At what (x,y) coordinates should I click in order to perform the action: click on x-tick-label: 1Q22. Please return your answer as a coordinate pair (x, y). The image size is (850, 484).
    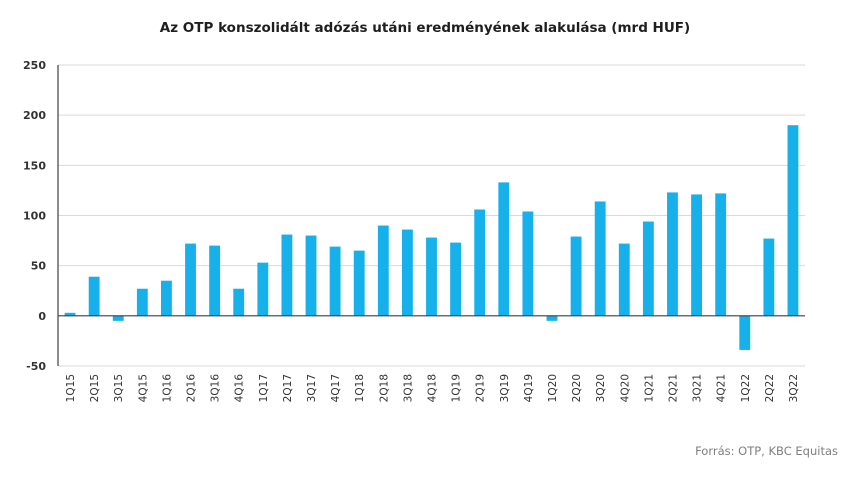
    Looking at the image, I should click on (746, 388).